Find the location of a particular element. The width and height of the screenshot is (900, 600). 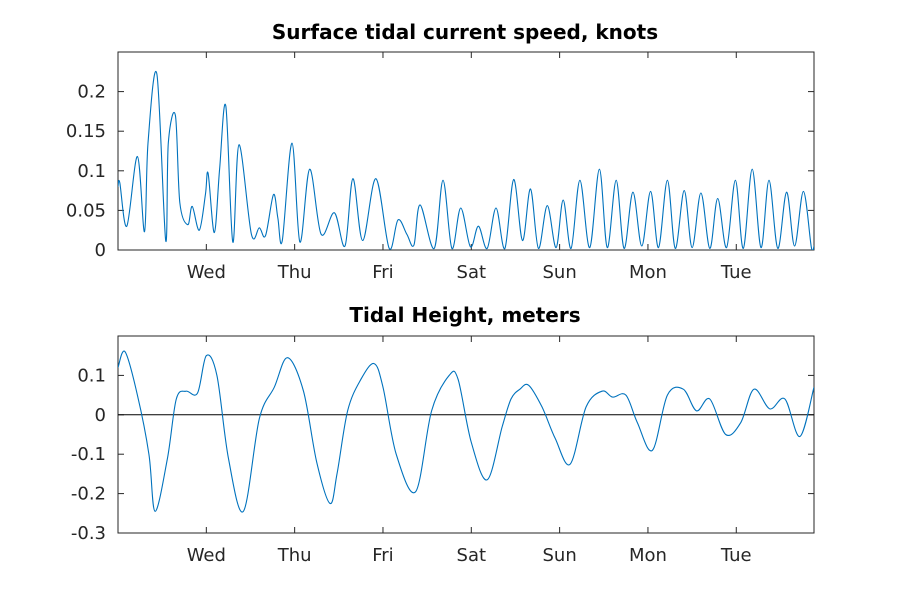

y-tick-label: 0.2 is located at coordinates (91, 92).